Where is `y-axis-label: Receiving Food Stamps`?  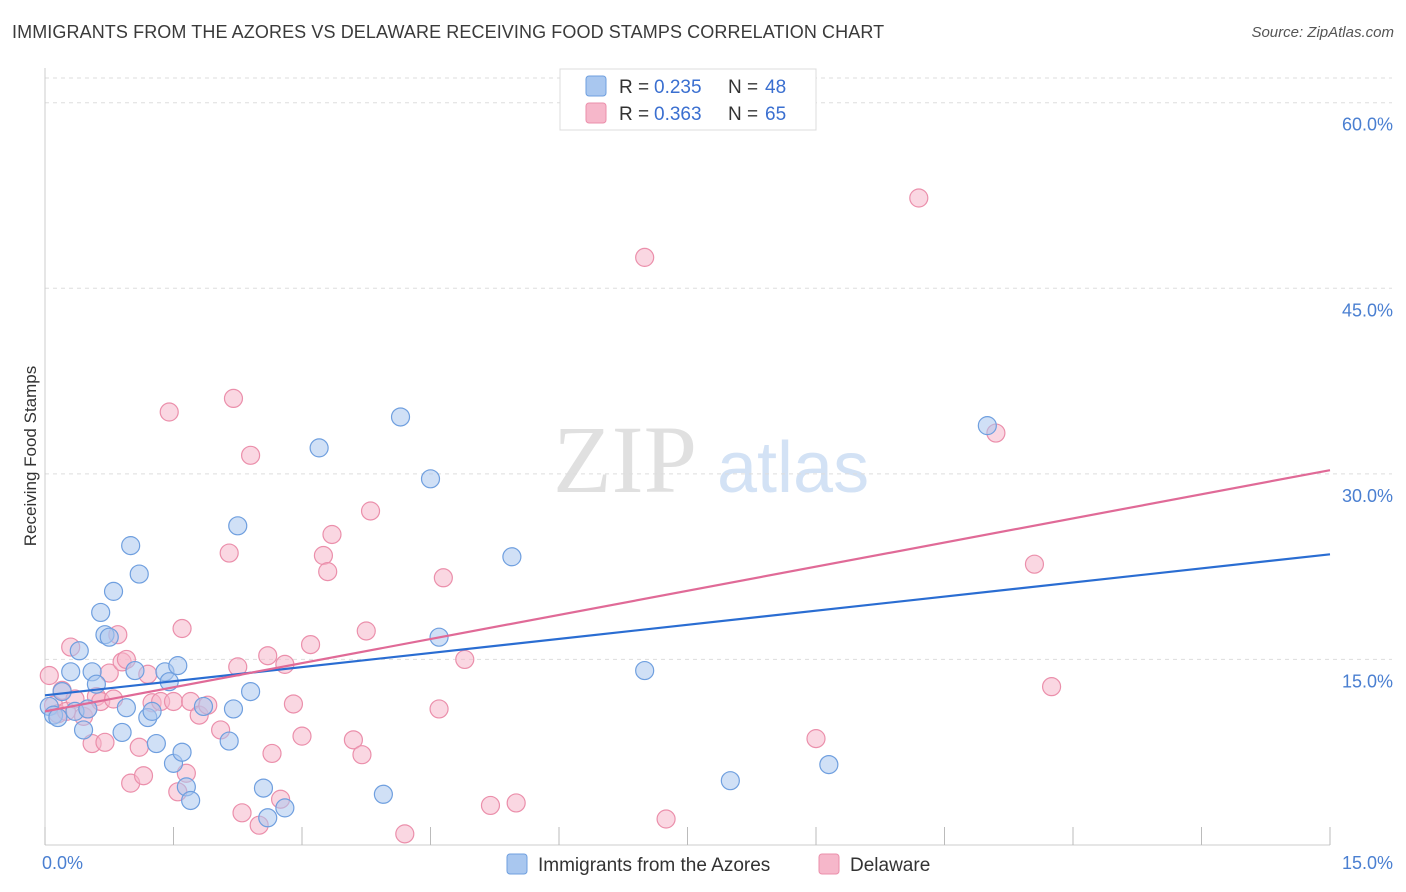
y-axis-label: Receiving Food Stamps is located at coordinates (30, 456).